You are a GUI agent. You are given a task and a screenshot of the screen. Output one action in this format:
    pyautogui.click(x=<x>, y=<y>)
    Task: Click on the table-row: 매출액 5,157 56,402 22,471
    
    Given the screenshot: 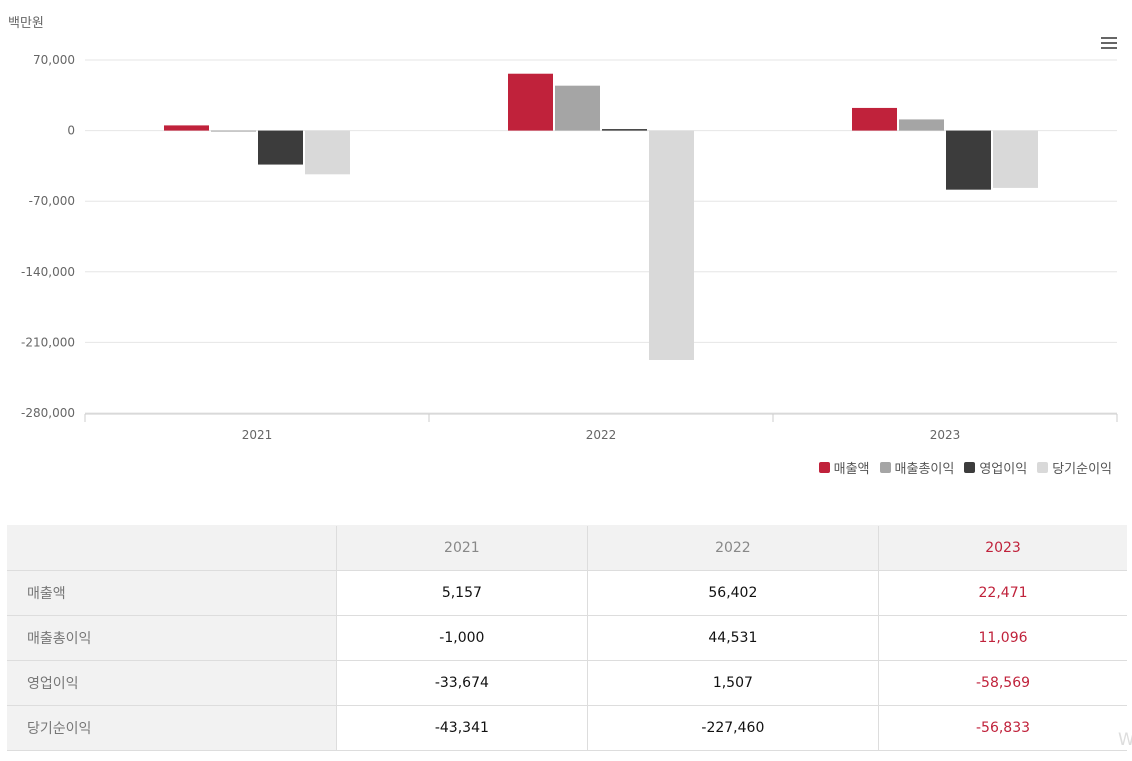 What is the action you would take?
    pyautogui.click(x=567, y=593)
    